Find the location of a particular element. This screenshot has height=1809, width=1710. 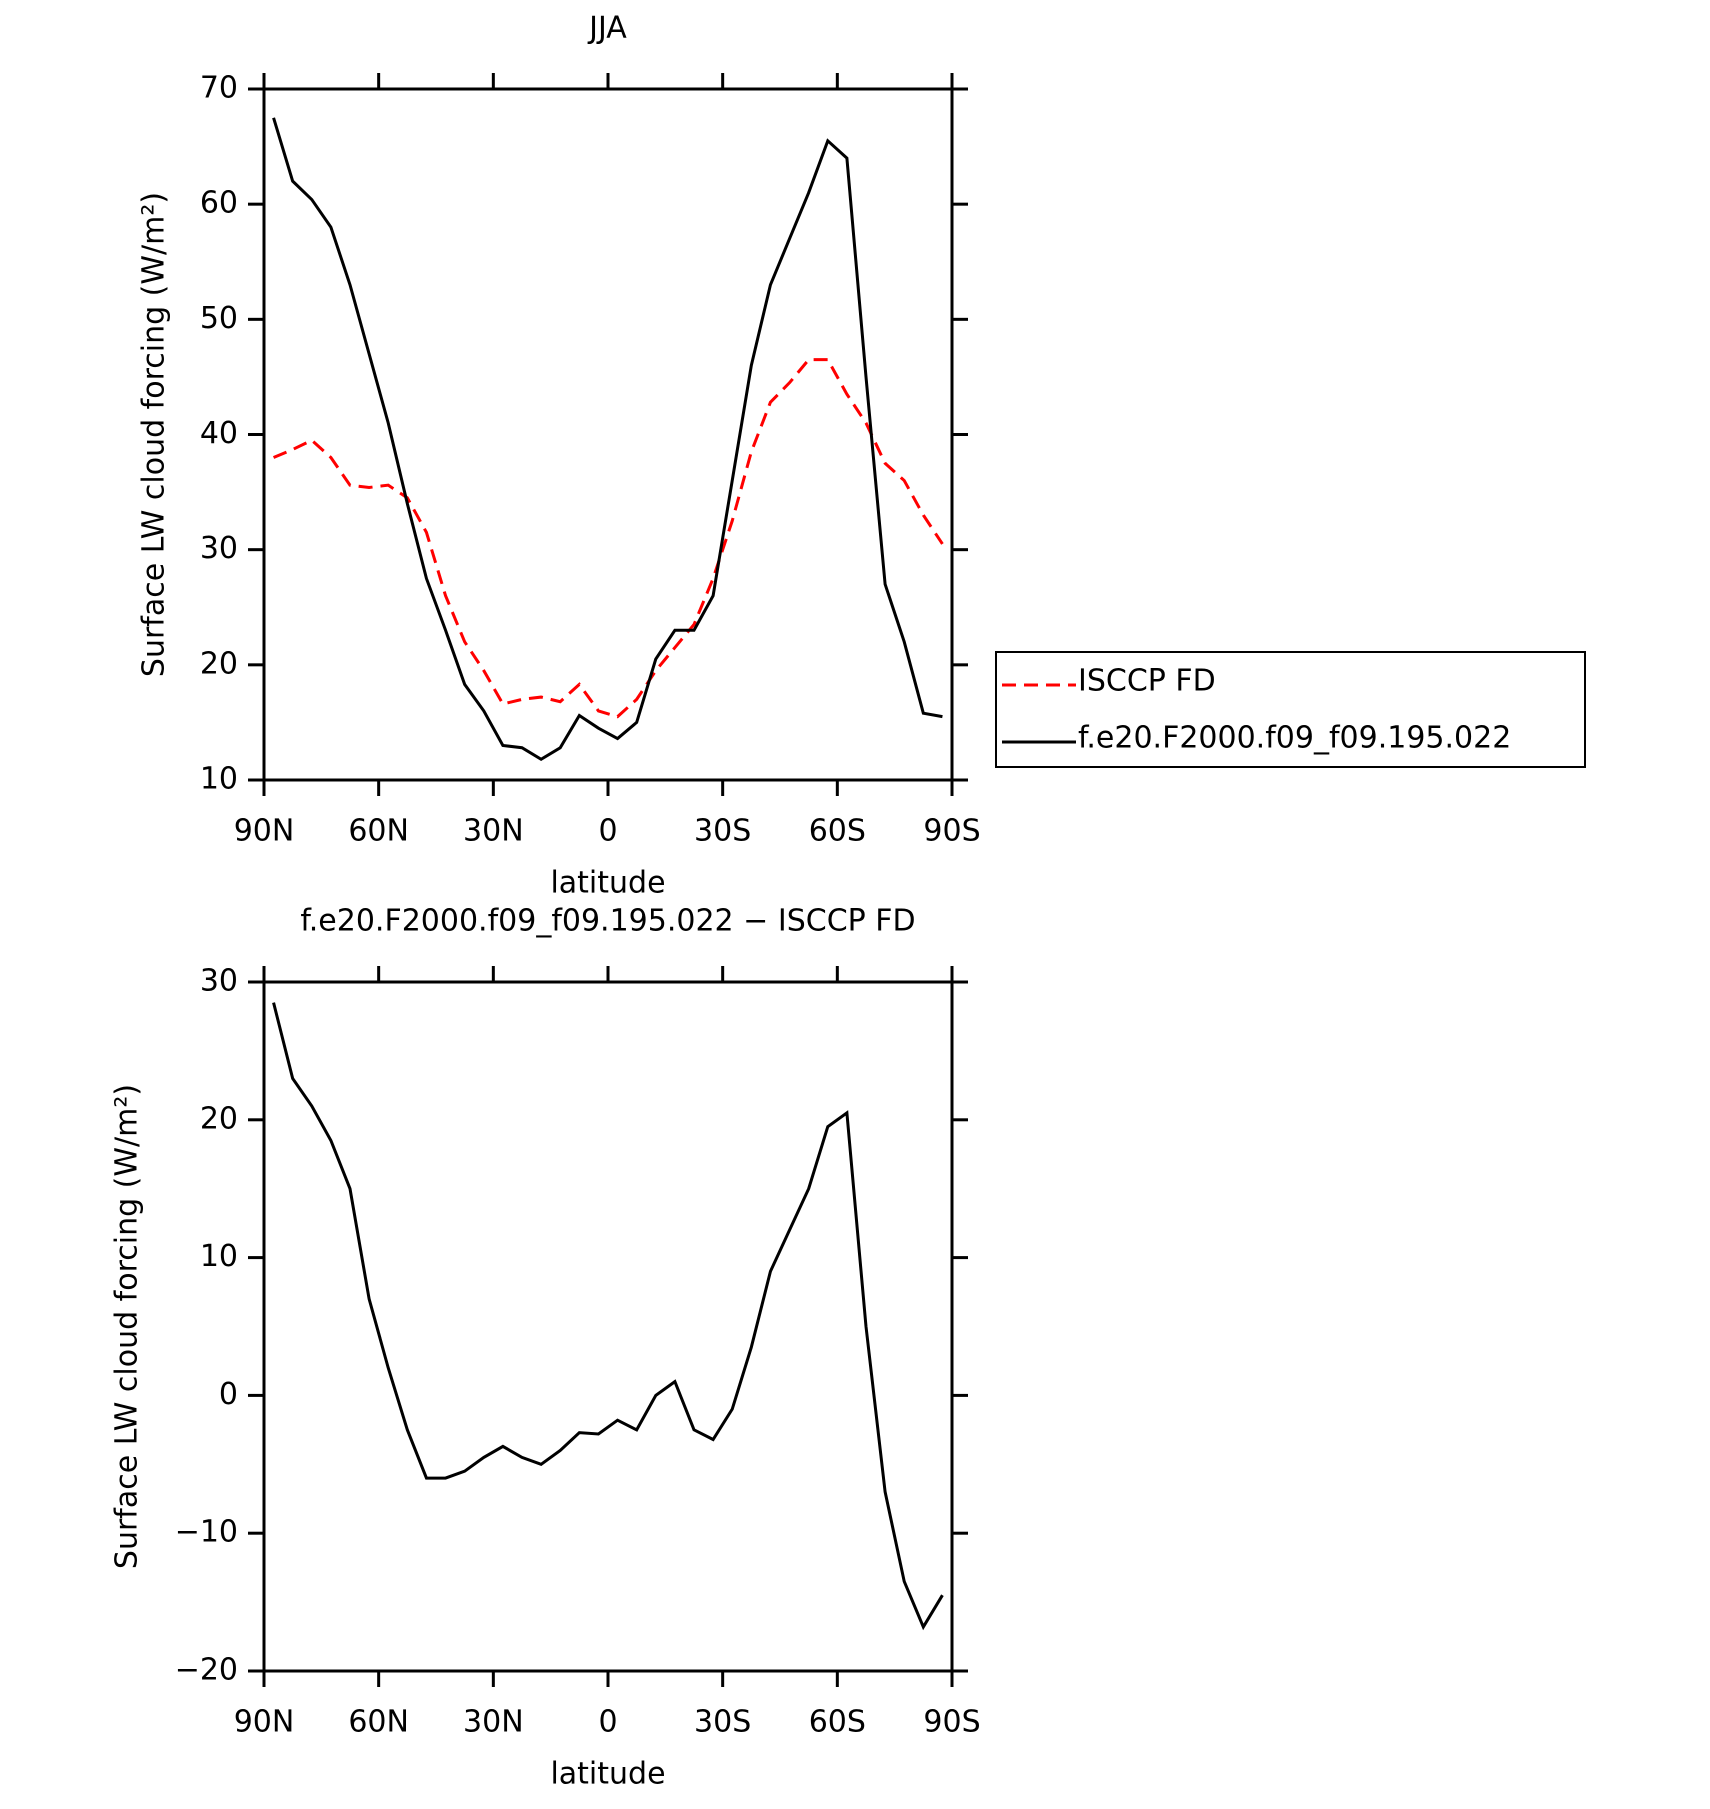

y-tick-label: 70 is located at coordinates (219, 88).